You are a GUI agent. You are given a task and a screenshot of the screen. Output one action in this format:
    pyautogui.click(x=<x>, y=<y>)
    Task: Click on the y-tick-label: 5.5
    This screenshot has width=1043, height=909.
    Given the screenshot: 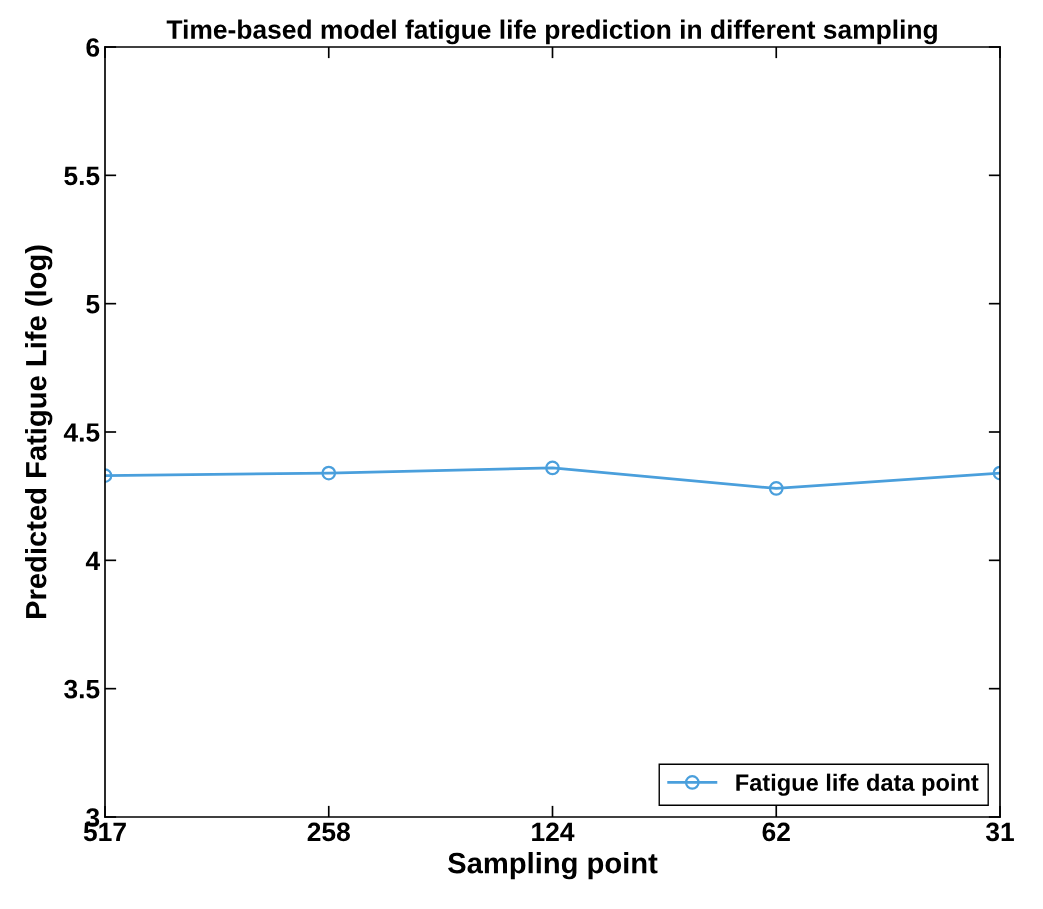 What is the action you would take?
    pyautogui.click(x=82, y=176)
    